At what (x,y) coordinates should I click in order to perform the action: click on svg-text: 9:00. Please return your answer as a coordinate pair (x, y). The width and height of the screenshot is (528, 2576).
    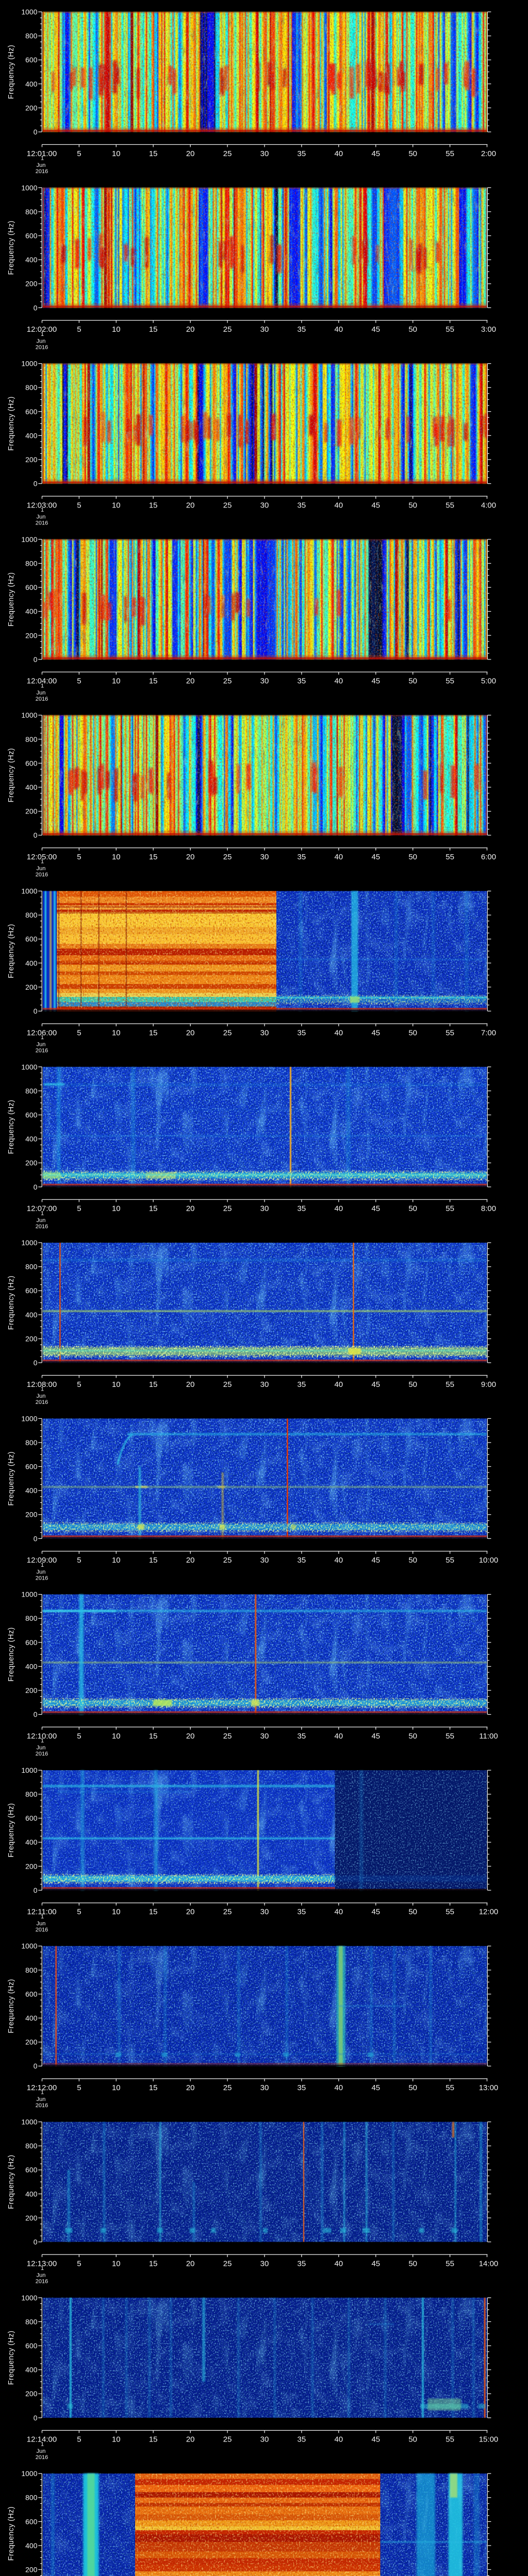
    Looking at the image, I should click on (488, 1384).